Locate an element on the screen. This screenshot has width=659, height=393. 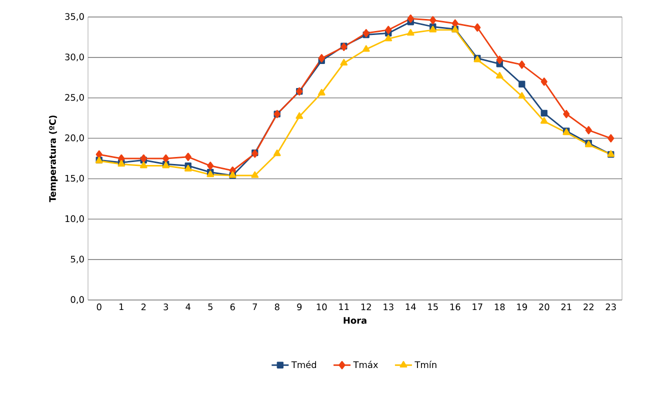
x-tick-label: 5 is located at coordinates (210, 307).